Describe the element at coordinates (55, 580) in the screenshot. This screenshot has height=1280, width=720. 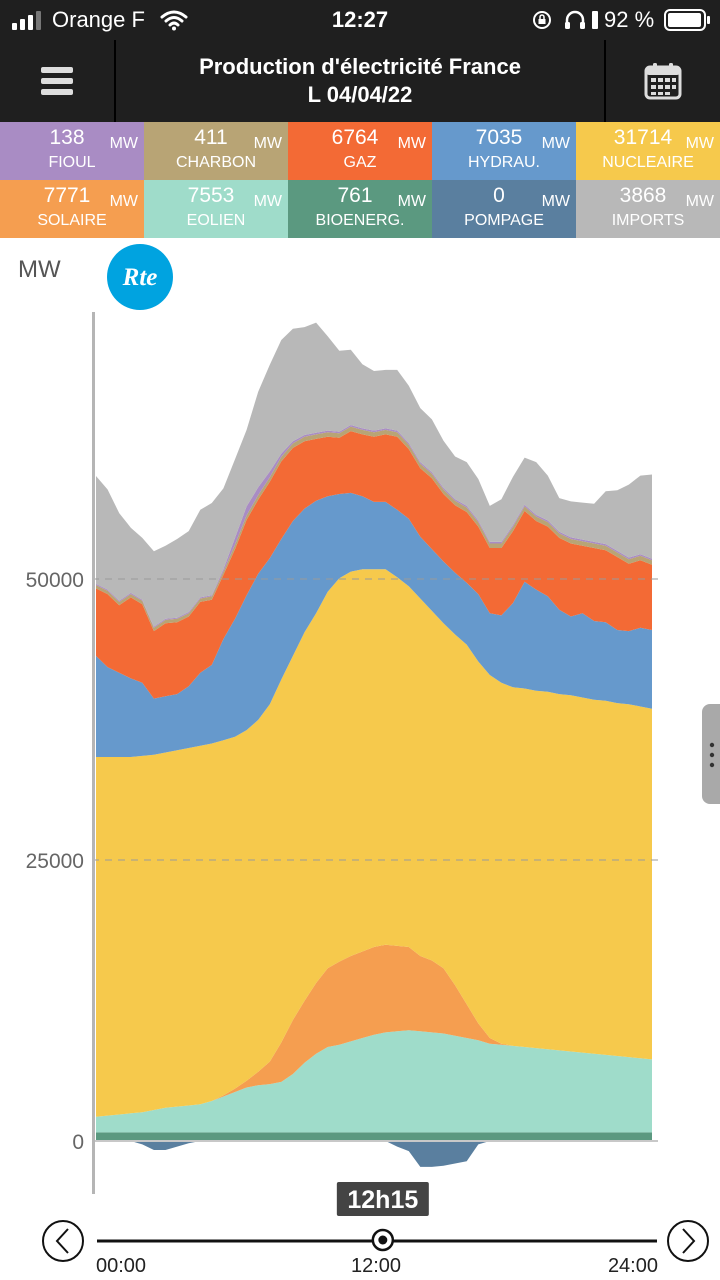
I see `y-tick-label: 50000` at that location.